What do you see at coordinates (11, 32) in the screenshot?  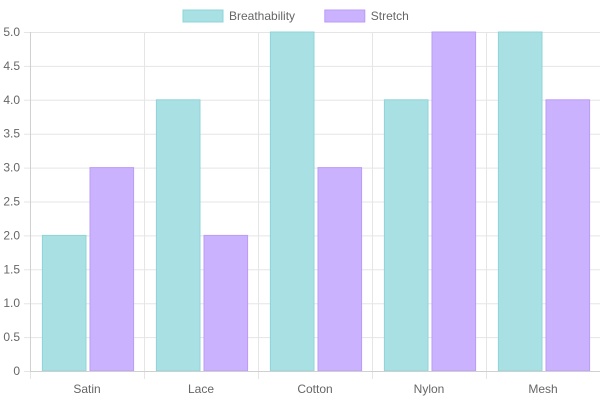 I see `y-tick-label: 5.0` at bounding box center [11, 32].